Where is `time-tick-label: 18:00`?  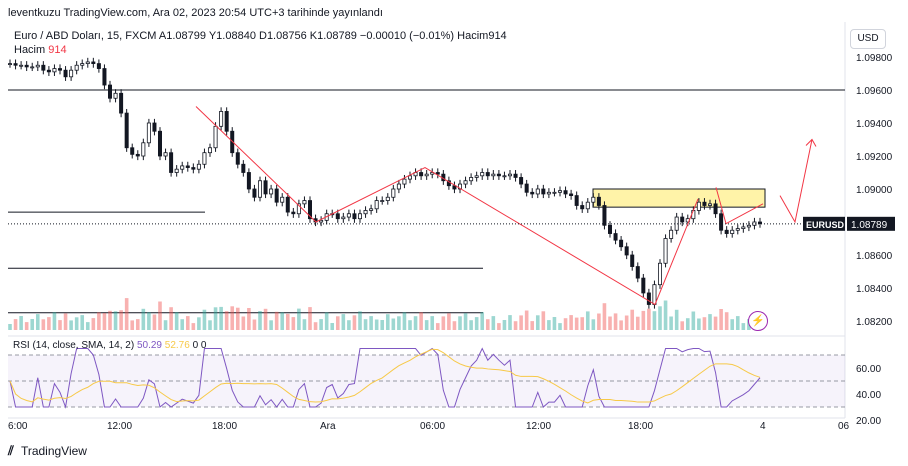 time-tick-label: 18:00 is located at coordinates (224, 426).